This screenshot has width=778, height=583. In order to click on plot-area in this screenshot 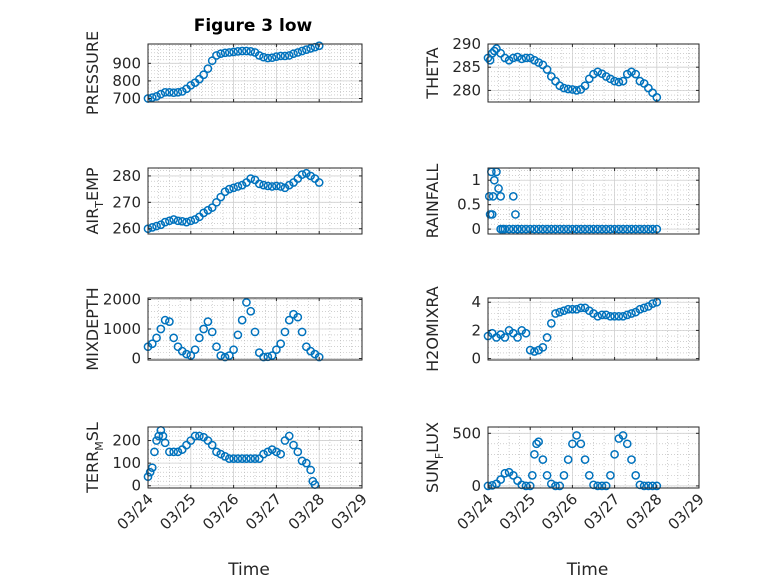, I will do `click(593, 73)`.